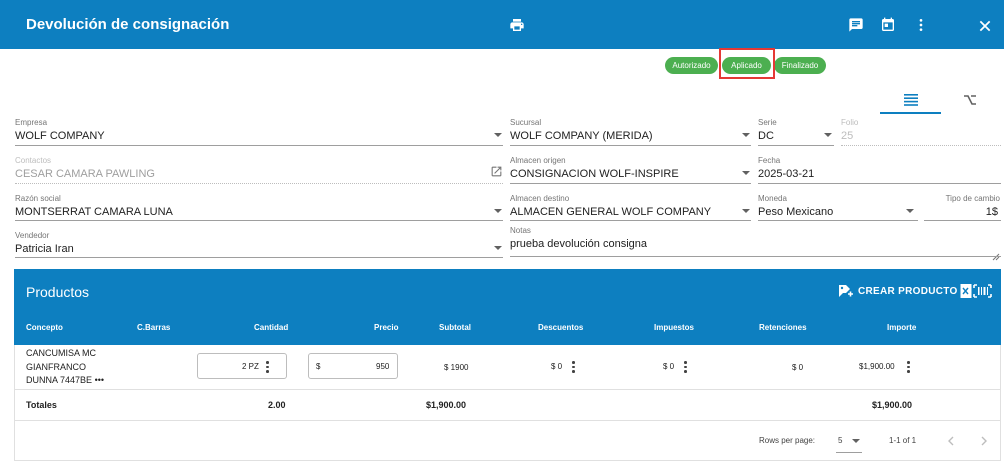  What do you see at coordinates (271, 327) in the screenshot?
I see `col-cantidad: Cantidad` at bounding box center [271, 327].